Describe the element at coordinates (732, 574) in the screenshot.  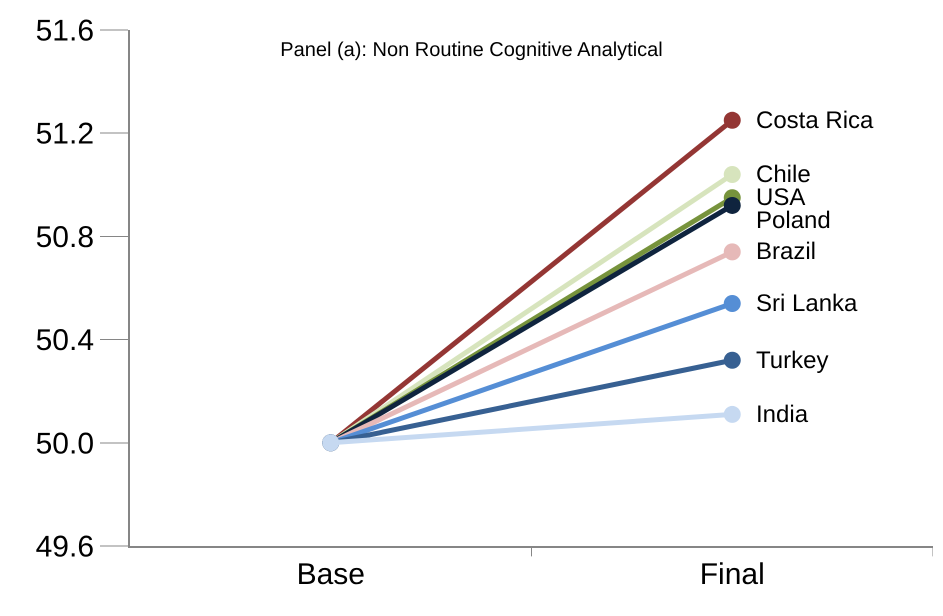
I see `x-tick-label: Final` at that location.